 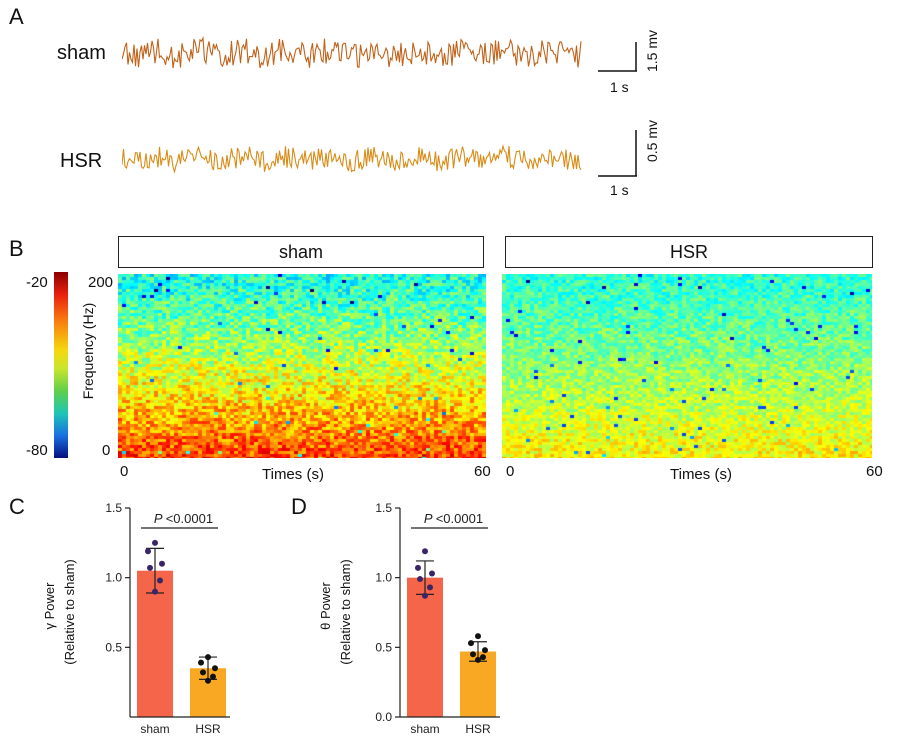 I want to click on spectrogram-hsr-title: HSR, so click(x=689, y=252).